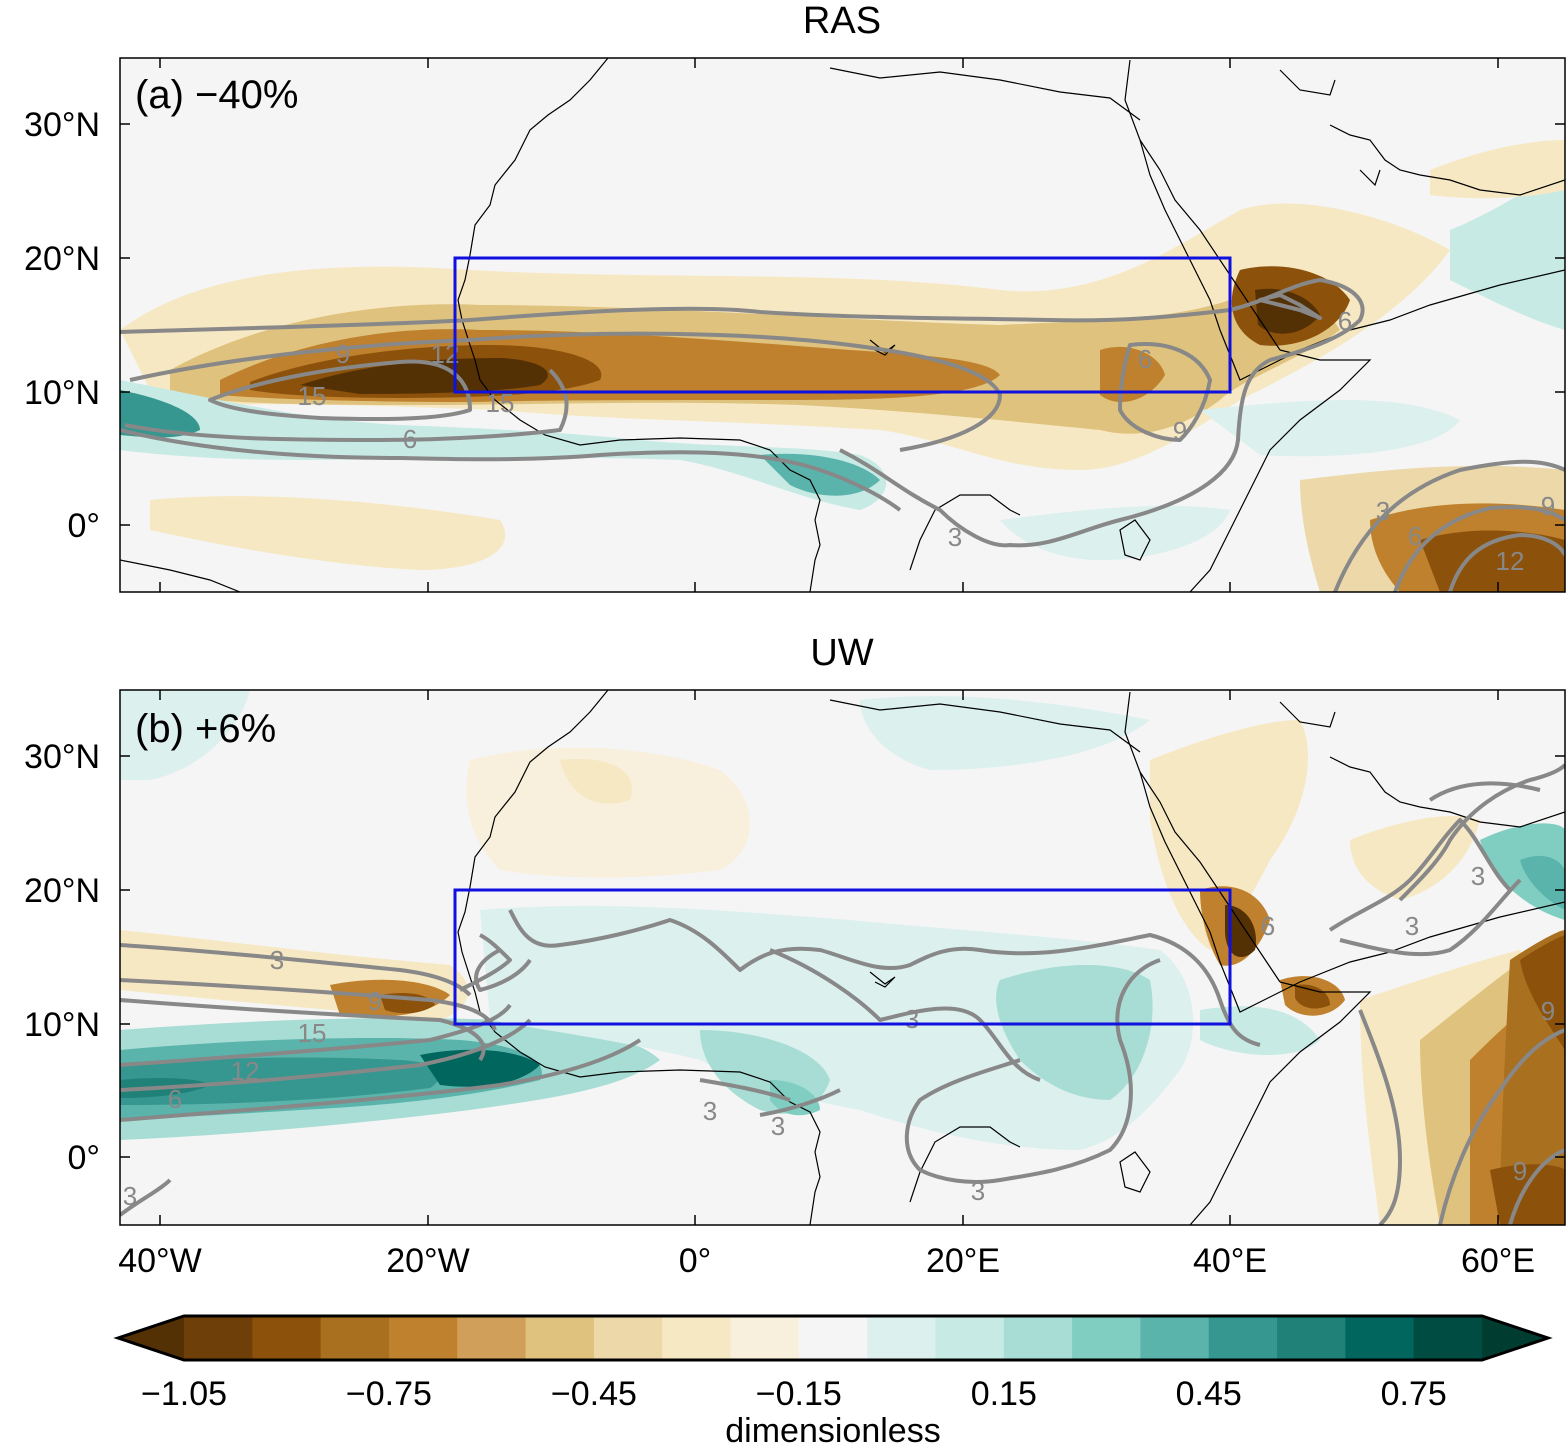 Image resolution: width=1566 pixels, height=1447 pixels. I want to click on colorbar-tick-label: −0.75, so click(389, 1394).